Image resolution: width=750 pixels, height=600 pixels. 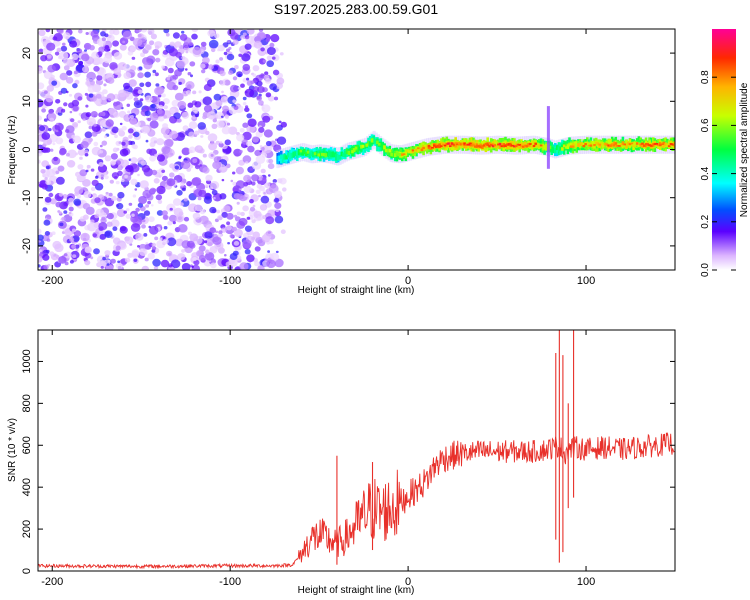 I want to click on colorbar-tick-label: 0.8, so click(x=705, y=77).